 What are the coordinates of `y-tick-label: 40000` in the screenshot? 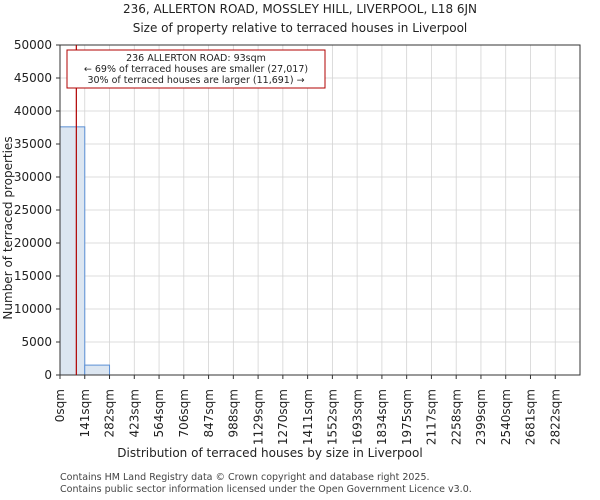 It's located at (33, 111).